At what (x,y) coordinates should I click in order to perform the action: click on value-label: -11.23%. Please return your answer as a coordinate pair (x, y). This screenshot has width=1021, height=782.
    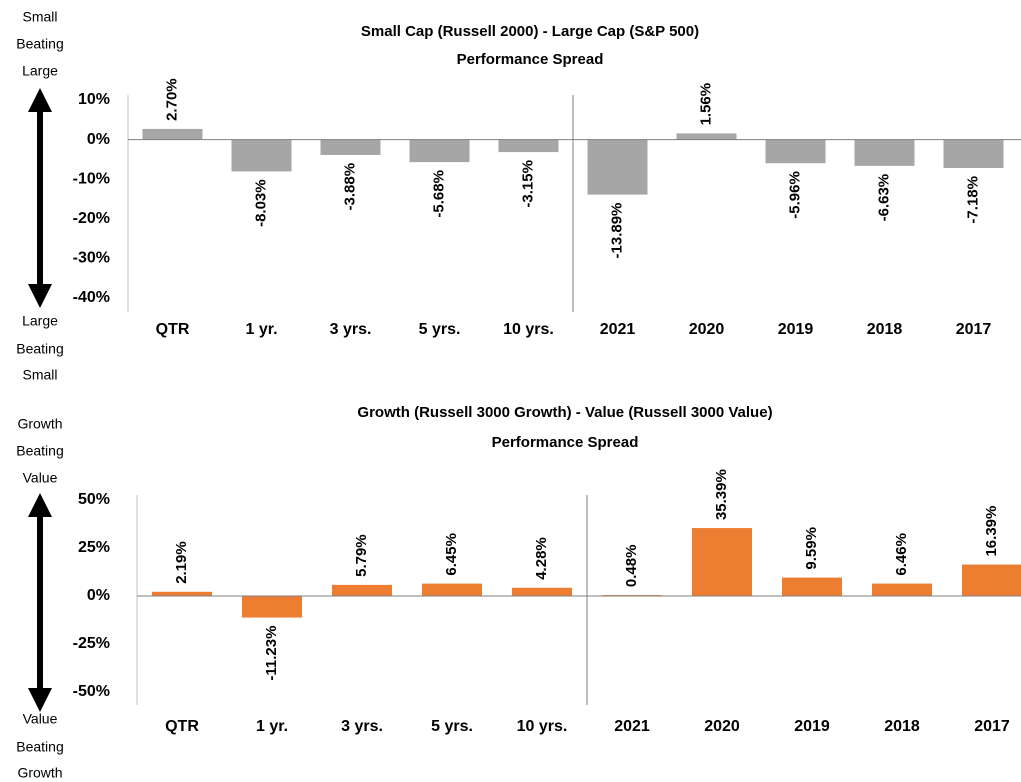
    Looking at the image, I should click on (271, 653).